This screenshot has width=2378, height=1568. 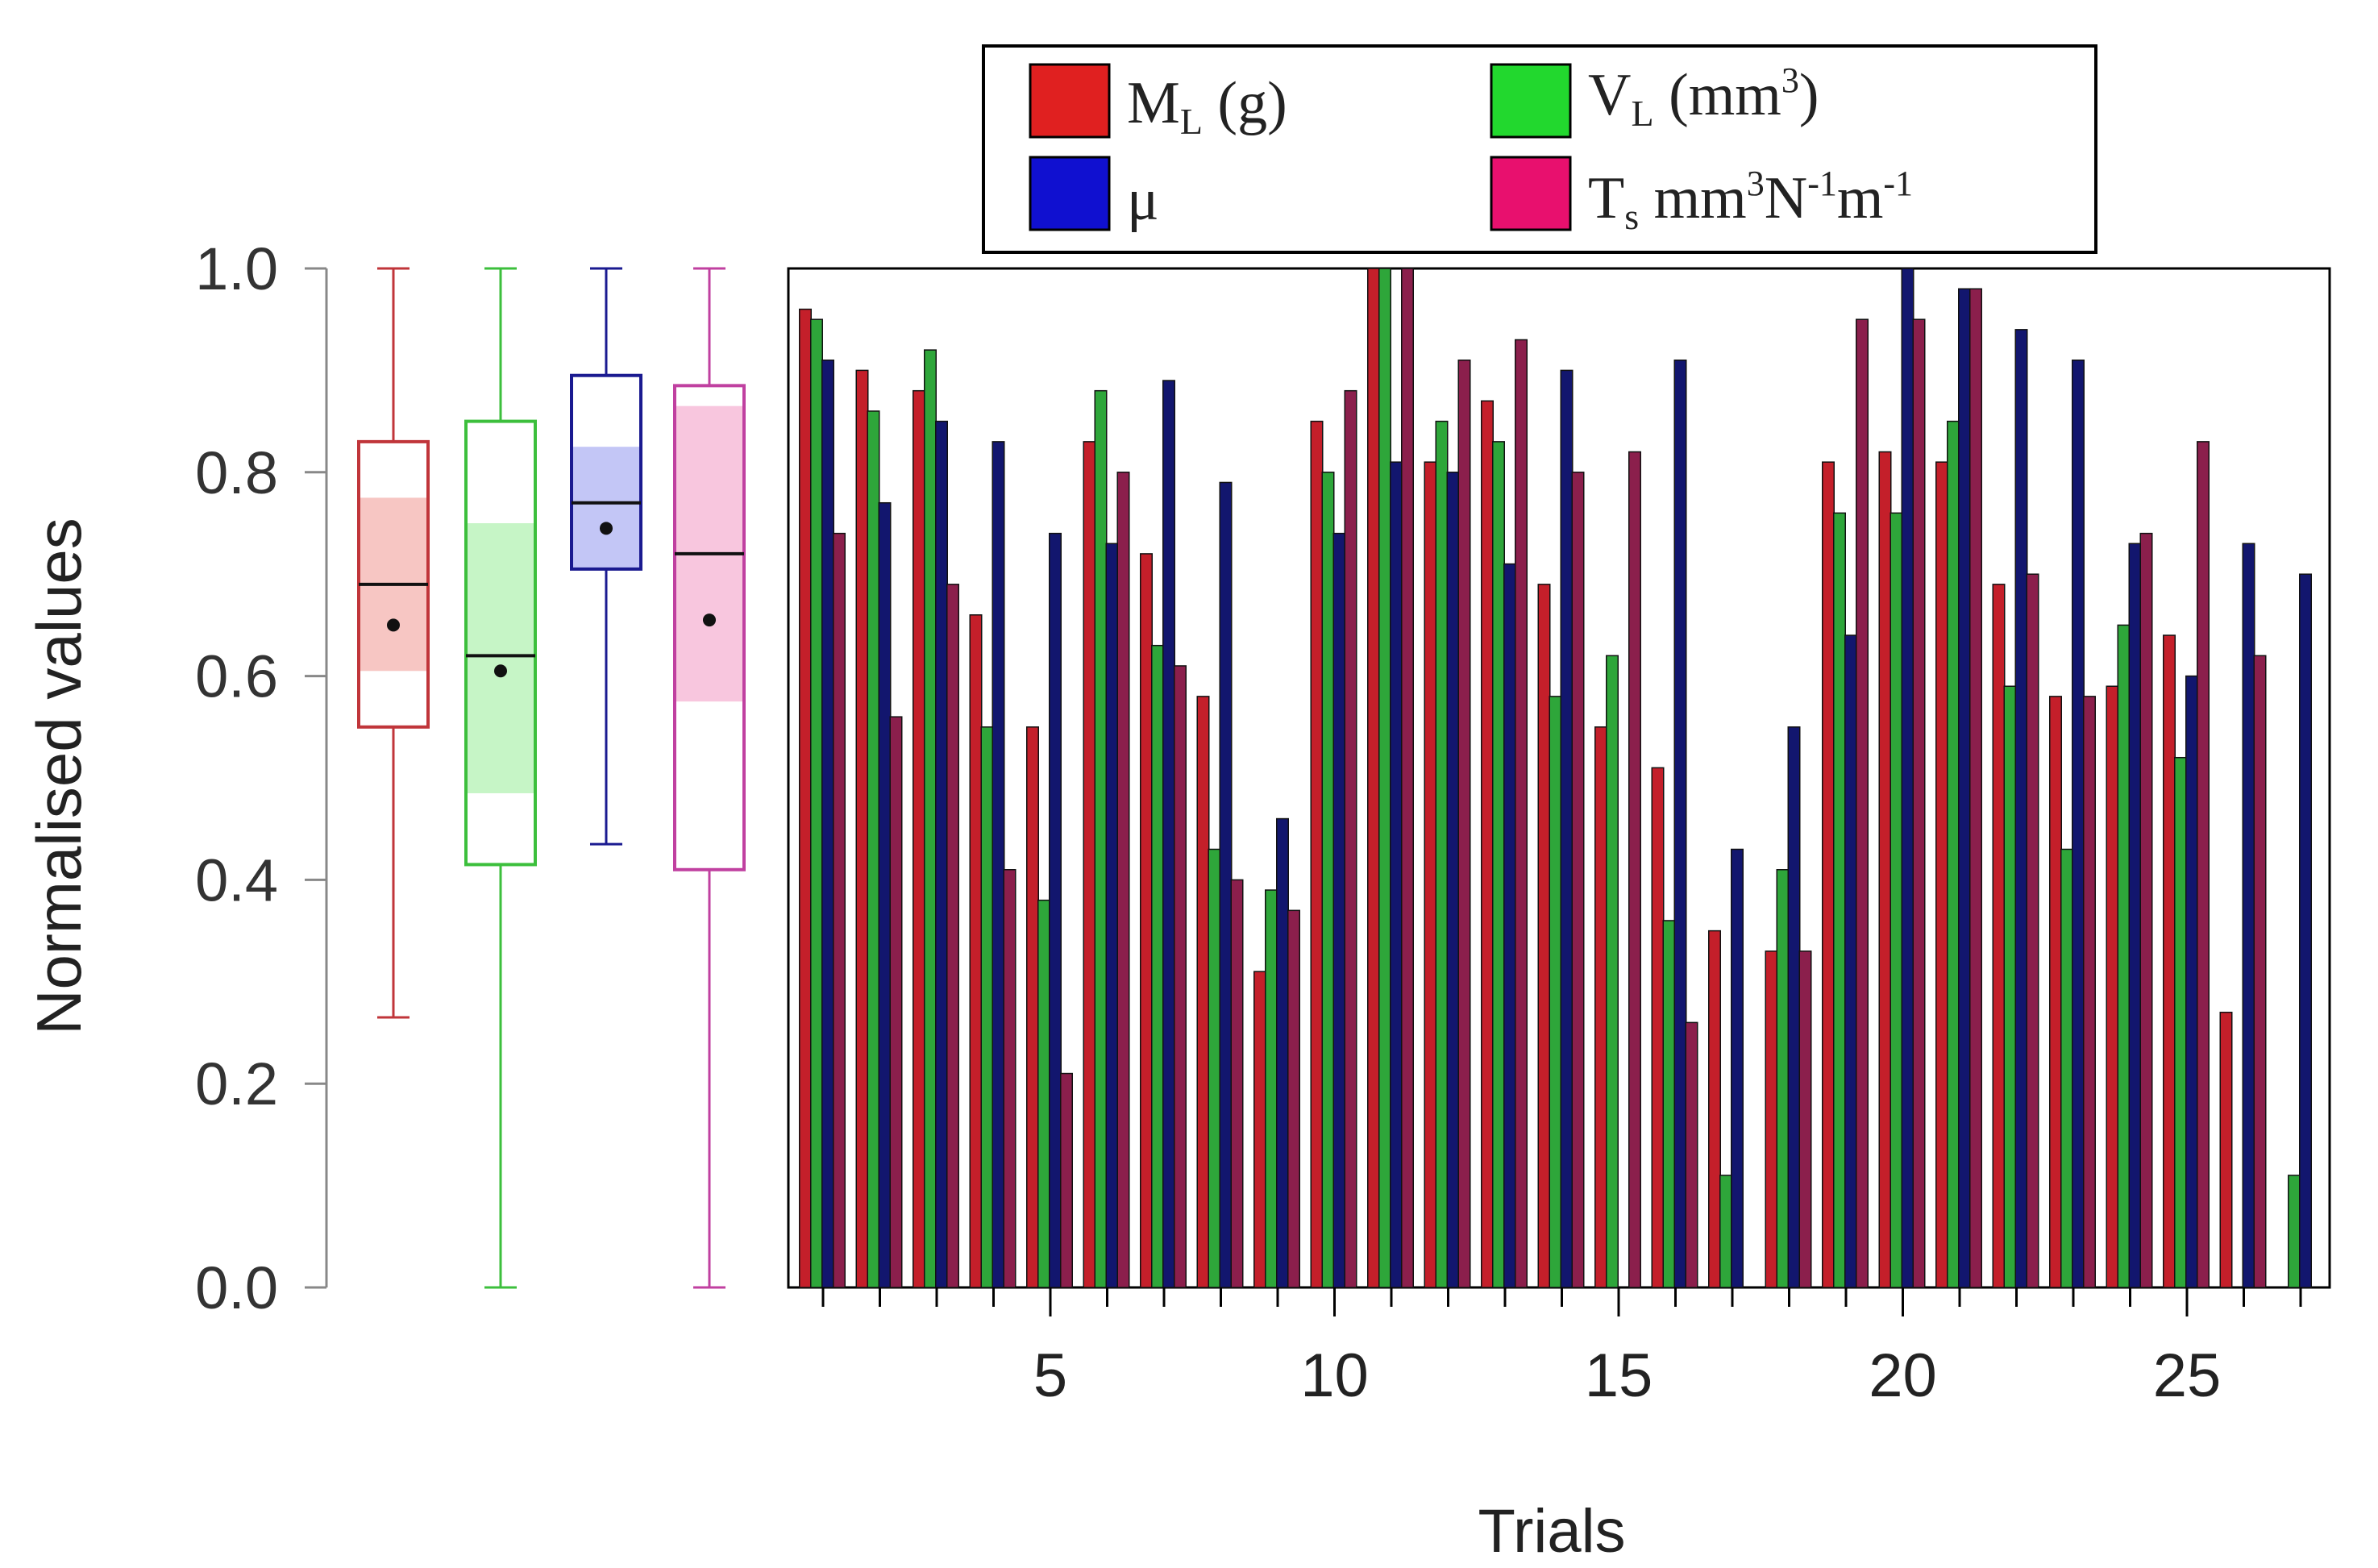 What do you see at coordinates (1786, 198) in the screenshot?
I see `legend-text: N` at bounding box center [1786, 198].